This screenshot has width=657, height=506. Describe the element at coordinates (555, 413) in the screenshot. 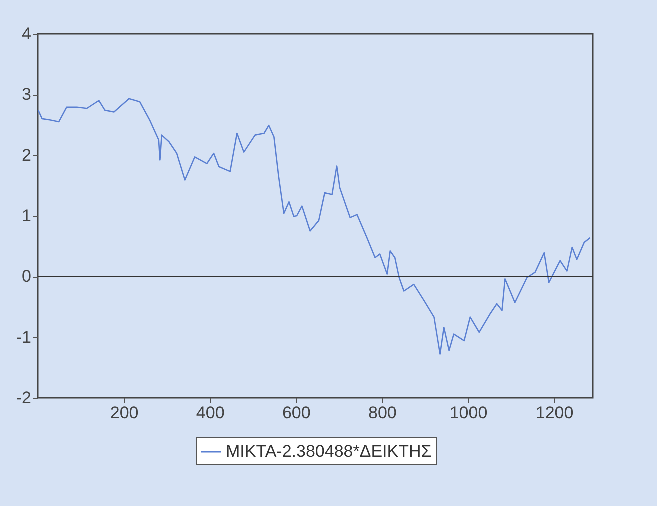

I see `x-tick-label: 1200` at that location.